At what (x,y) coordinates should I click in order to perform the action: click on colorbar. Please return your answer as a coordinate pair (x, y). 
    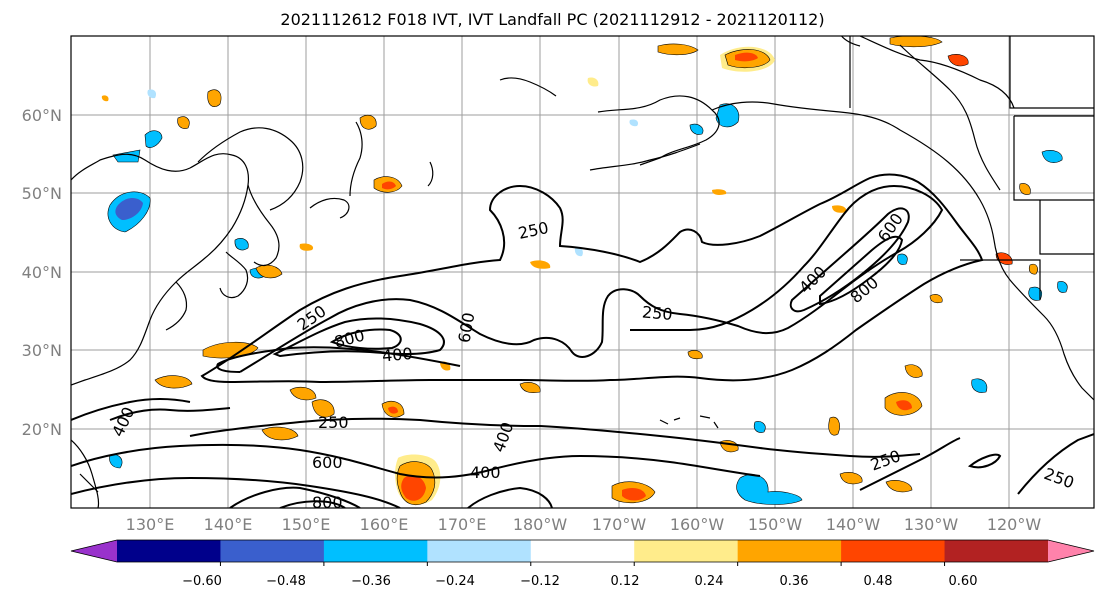
    Looking at the image, I should click on (582, 552).